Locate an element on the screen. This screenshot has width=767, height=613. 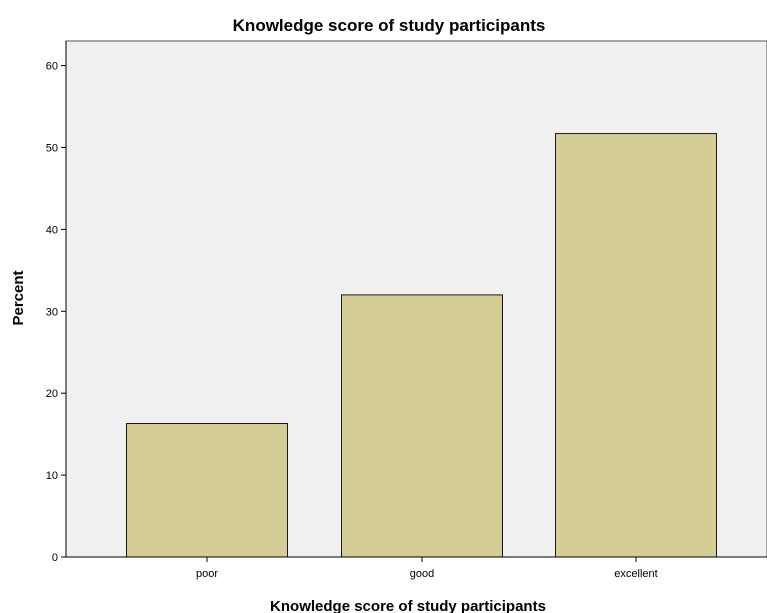
y-tick-label: 50 is located at coordinates (52, 148).